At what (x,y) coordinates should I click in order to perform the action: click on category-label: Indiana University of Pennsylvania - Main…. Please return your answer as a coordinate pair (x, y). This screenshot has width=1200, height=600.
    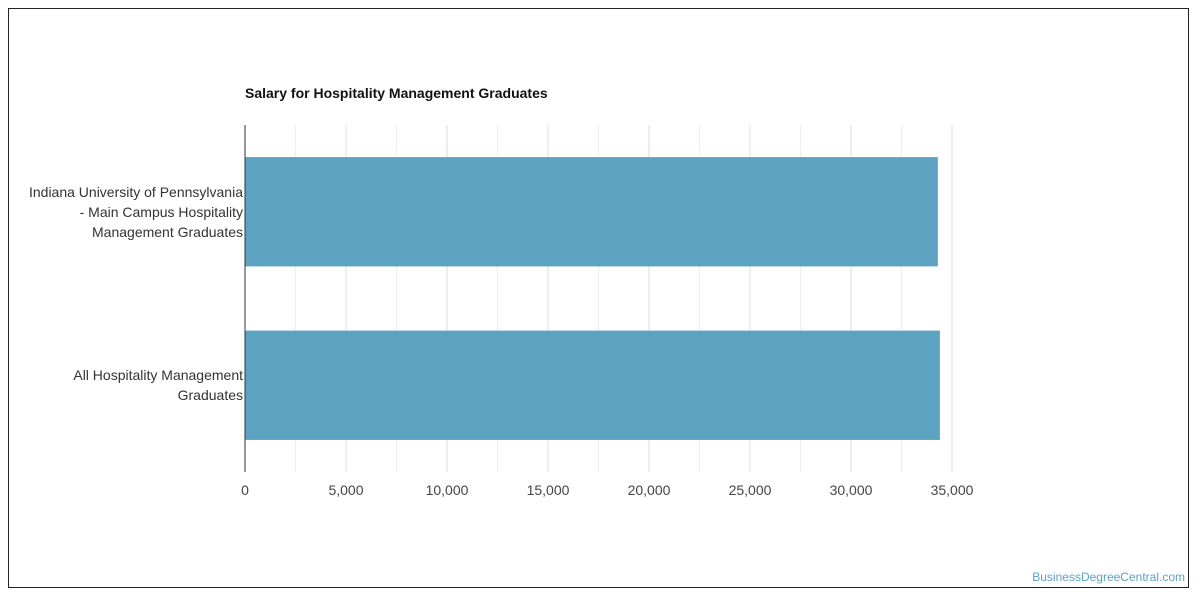
    Looking at the image, I should click on (123, 212).